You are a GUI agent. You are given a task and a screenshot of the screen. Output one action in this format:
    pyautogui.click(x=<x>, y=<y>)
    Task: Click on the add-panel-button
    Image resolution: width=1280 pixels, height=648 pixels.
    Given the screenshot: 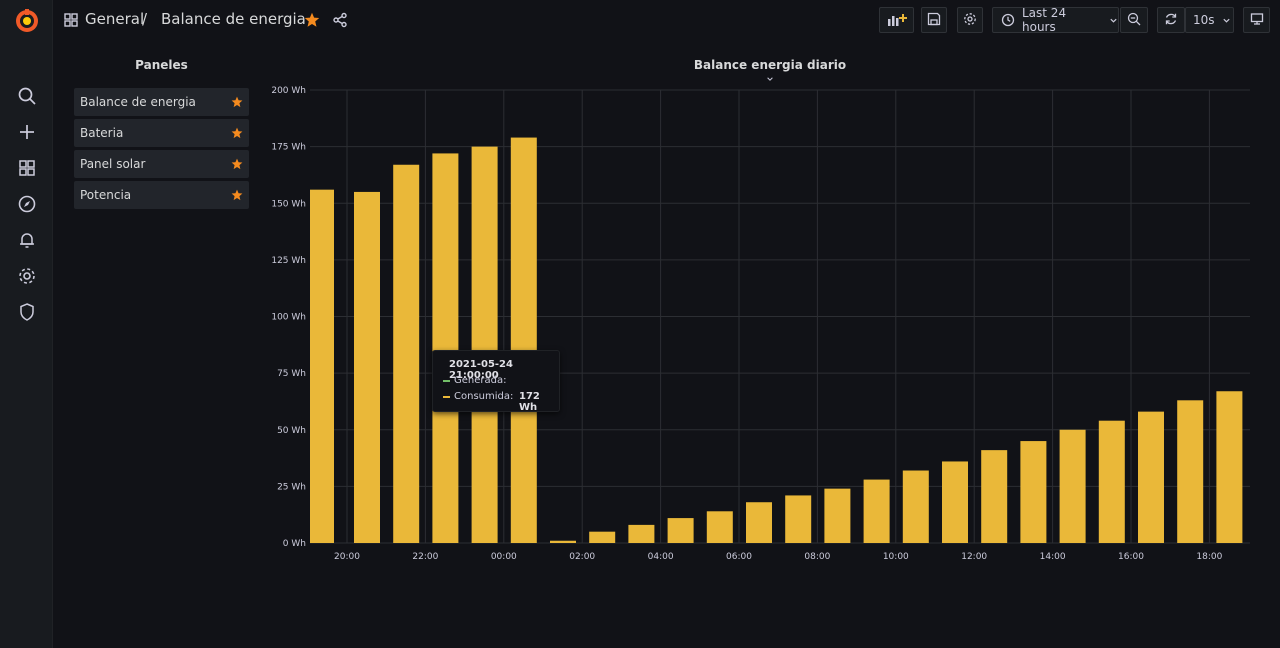 What is the action you would take?
    pyautogui.click(x=896, y=20)
    